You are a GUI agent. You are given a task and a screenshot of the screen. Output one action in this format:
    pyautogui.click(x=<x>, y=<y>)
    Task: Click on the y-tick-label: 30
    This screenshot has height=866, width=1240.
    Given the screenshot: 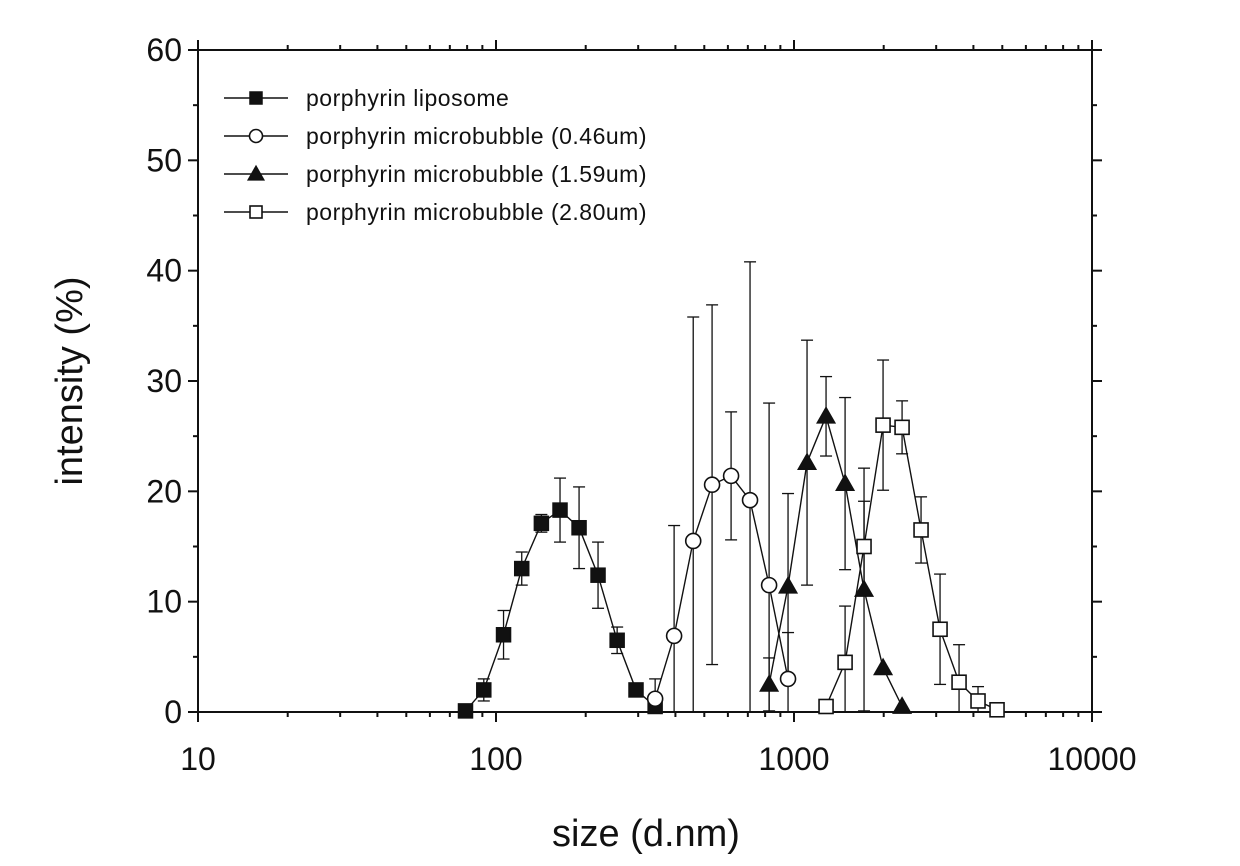 What is the action you would take?
    pyautogui.click(x=164, y=381)
    